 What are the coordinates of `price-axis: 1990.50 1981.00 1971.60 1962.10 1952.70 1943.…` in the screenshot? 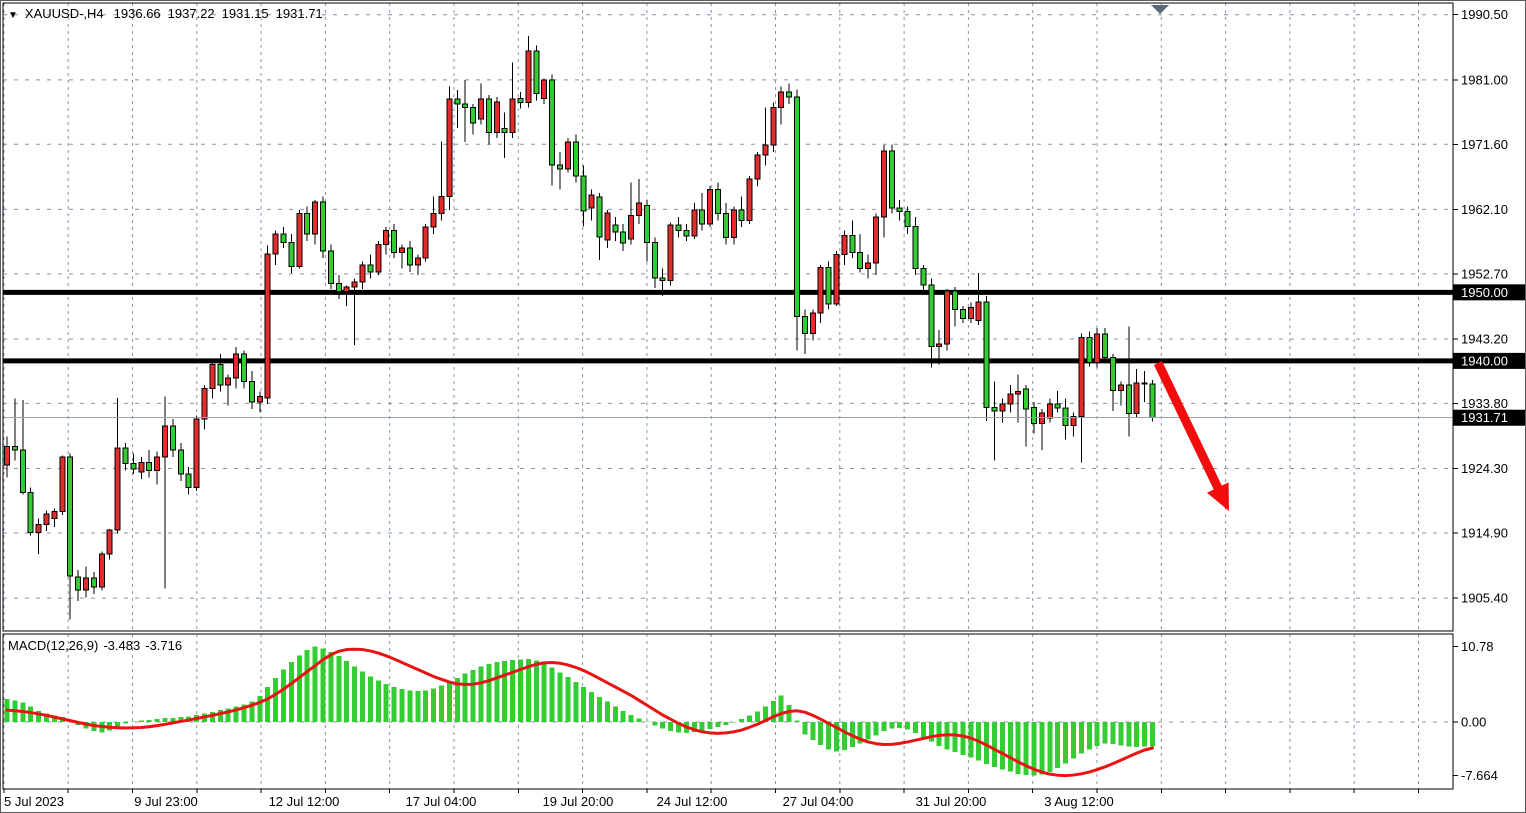 It's located at (1489, 395).